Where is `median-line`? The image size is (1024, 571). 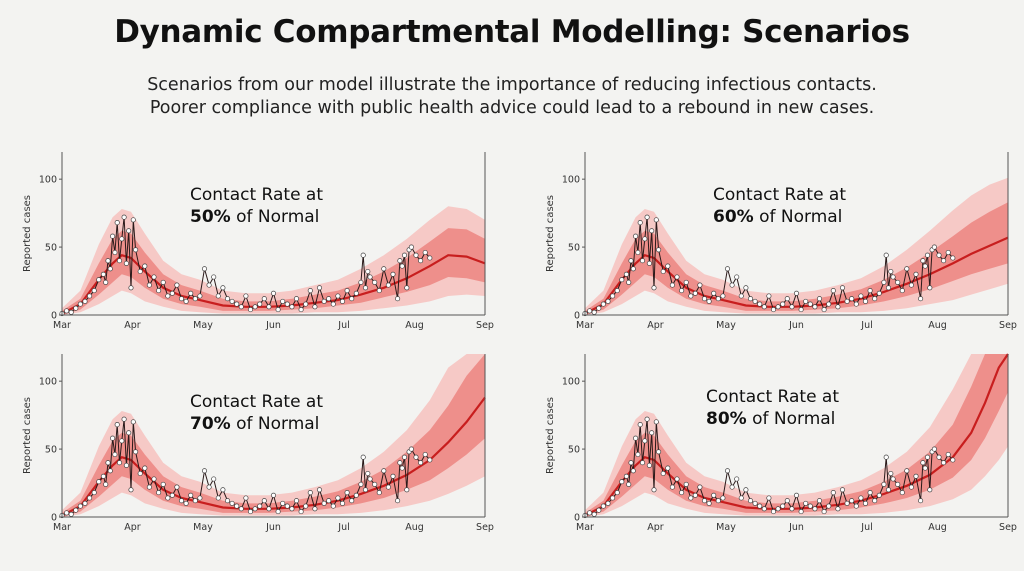 median-line is located at coordinates (273, 284).